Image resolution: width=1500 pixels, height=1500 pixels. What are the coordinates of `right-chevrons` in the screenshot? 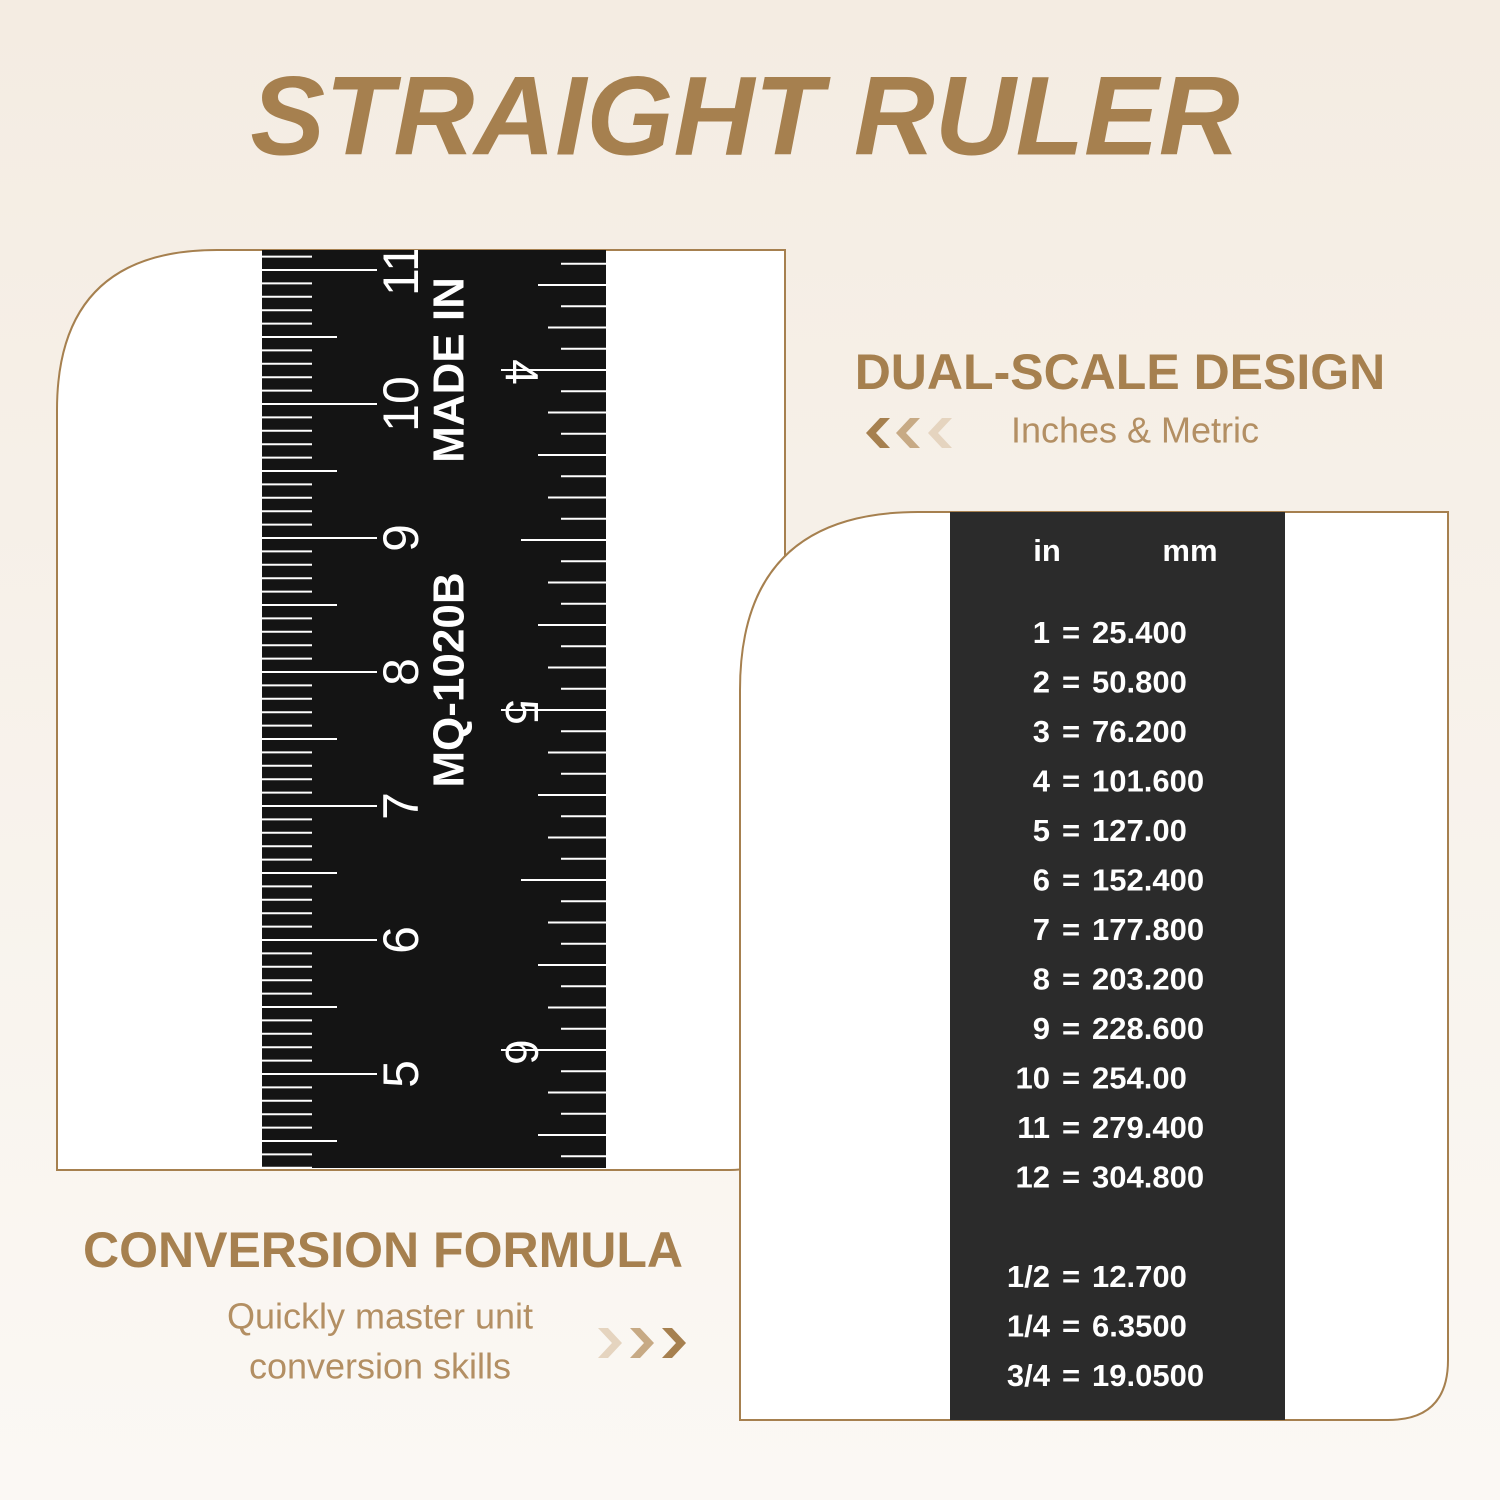 It's located at (642, 1343).